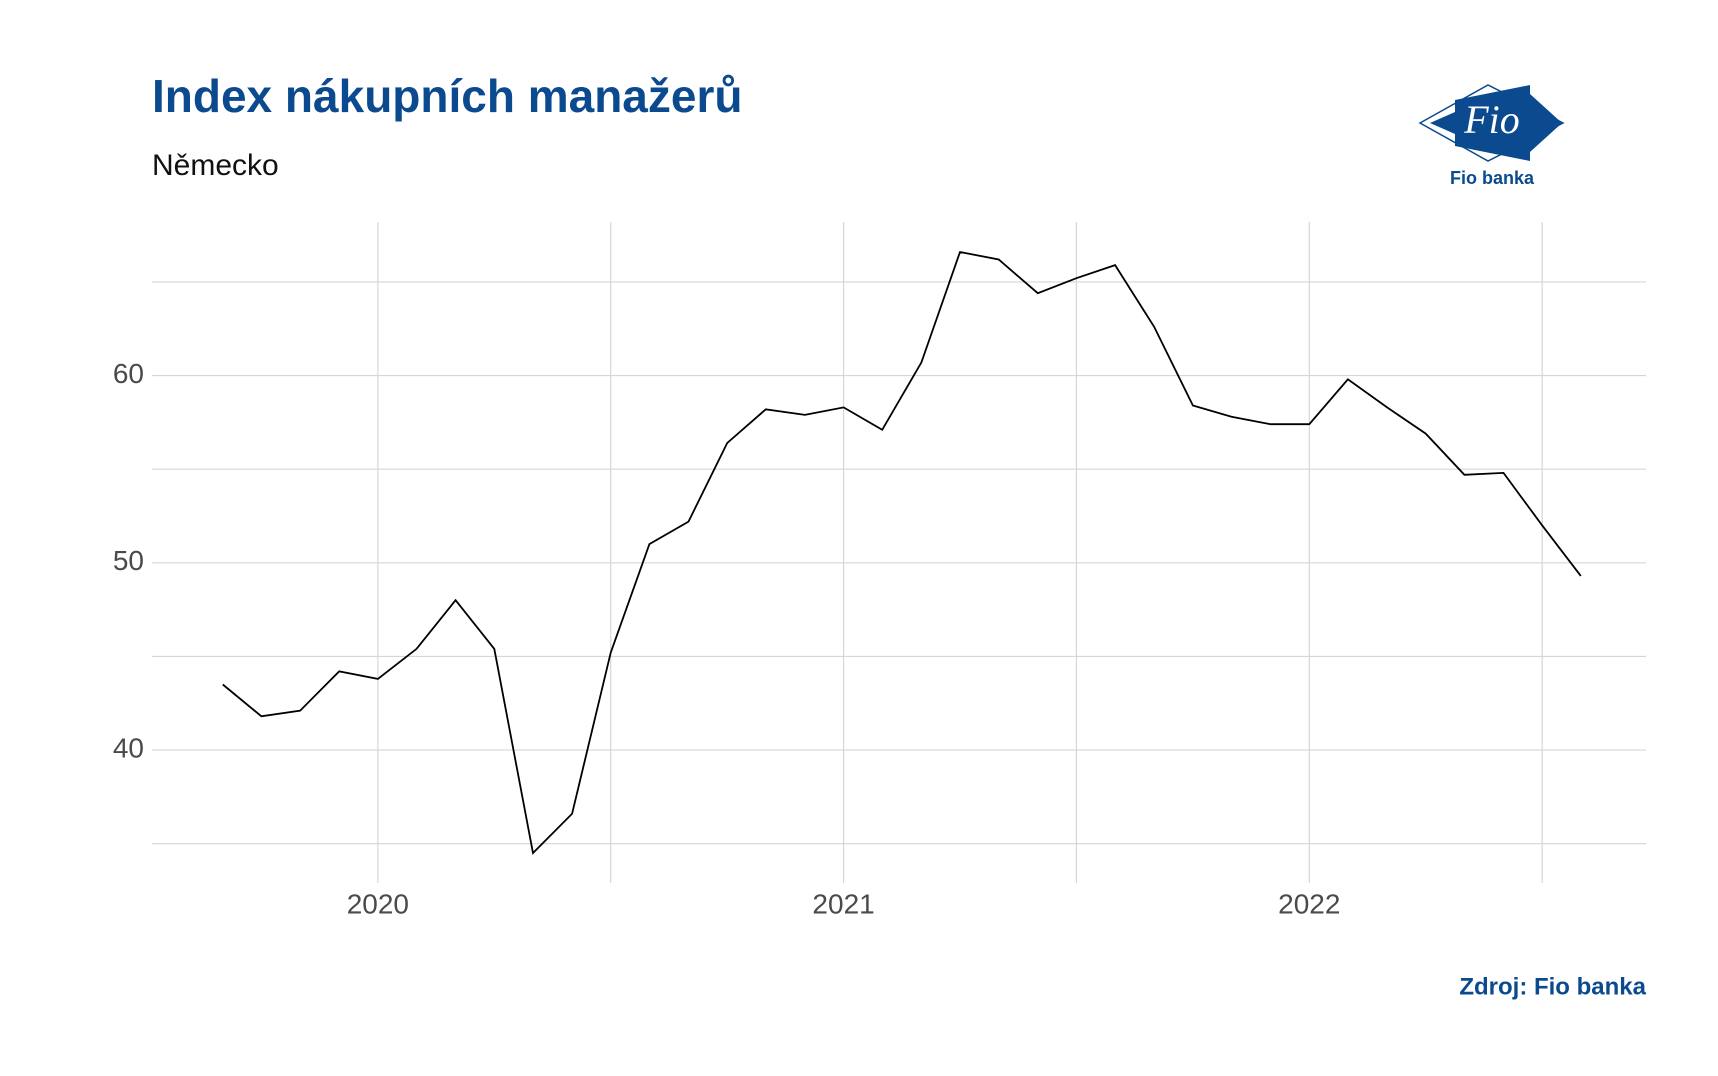  Describe the element at coordinates (447, 96) in the screenshot. I see `chart-title: Index nákupních manažerů` at that location.